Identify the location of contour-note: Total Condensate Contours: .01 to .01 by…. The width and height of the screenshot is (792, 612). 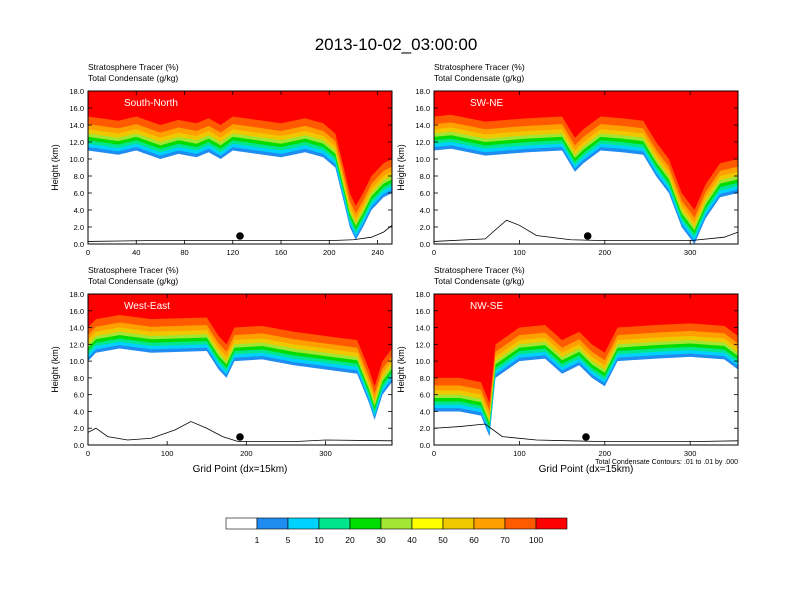
(666, 462).